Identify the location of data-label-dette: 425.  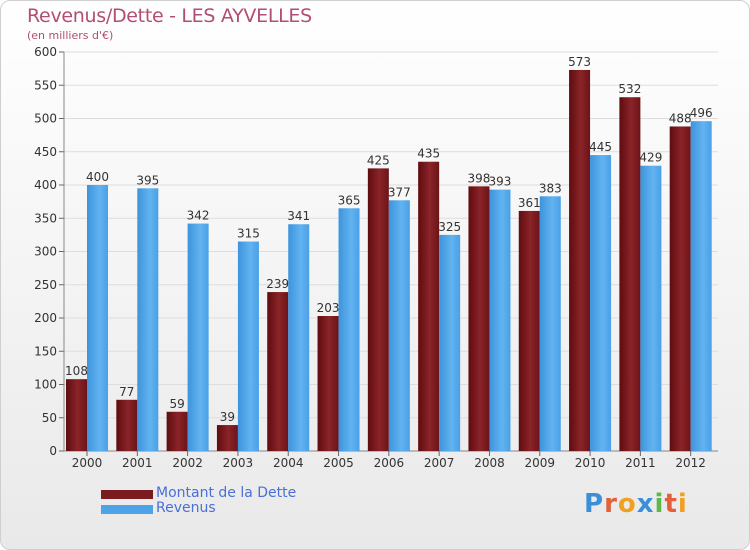
(378, 160).